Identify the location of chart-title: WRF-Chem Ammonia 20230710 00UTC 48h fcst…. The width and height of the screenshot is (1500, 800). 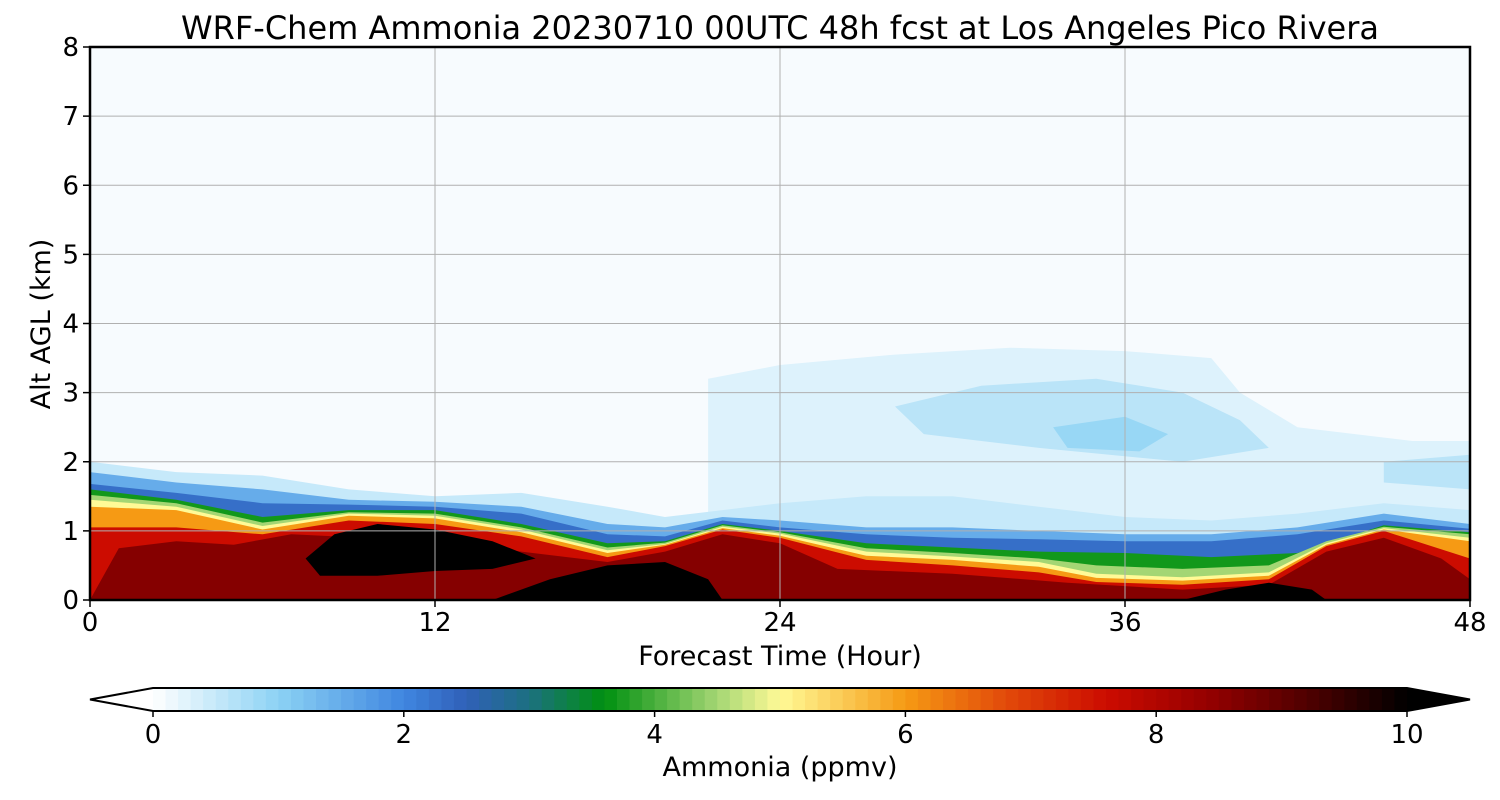
(780, 28).